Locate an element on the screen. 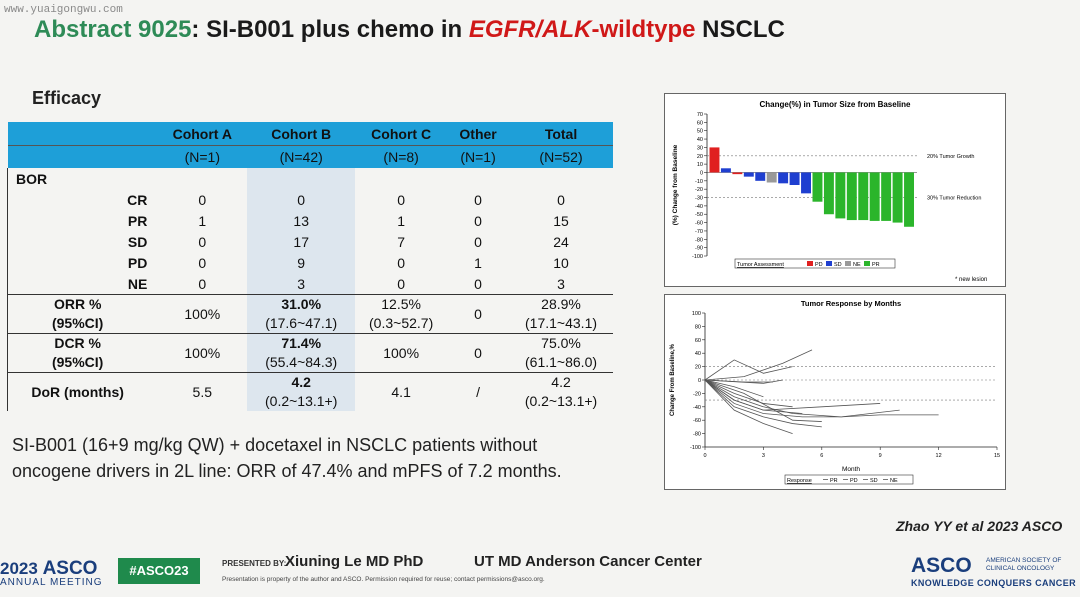 Image resolution: width=1080 pixels, height=597 pixels. cell: 31.0% (17.6~47.1) is located at coordinates (301, 314).